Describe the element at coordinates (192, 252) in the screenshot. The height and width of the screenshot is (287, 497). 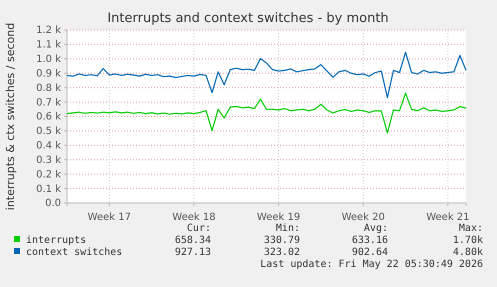
I see `text: 927.13` at that location.